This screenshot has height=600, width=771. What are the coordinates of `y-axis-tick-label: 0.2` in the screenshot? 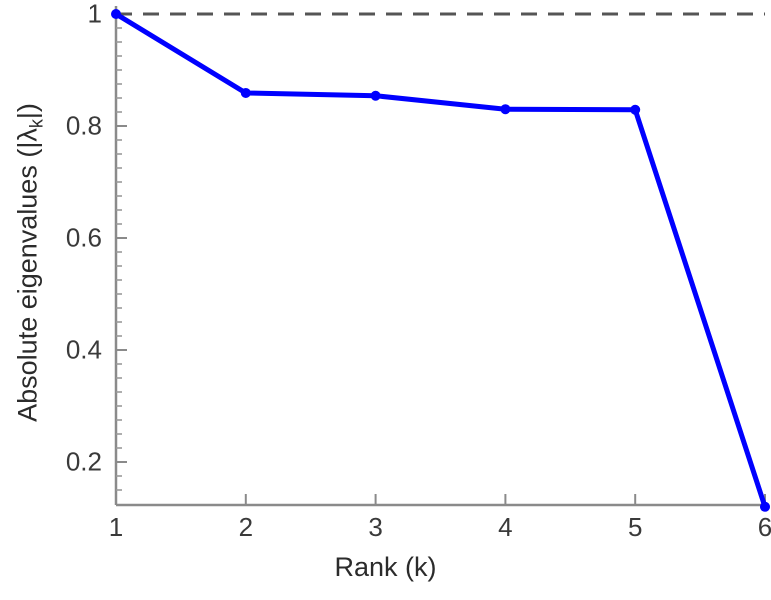 It's located at (83, 461).